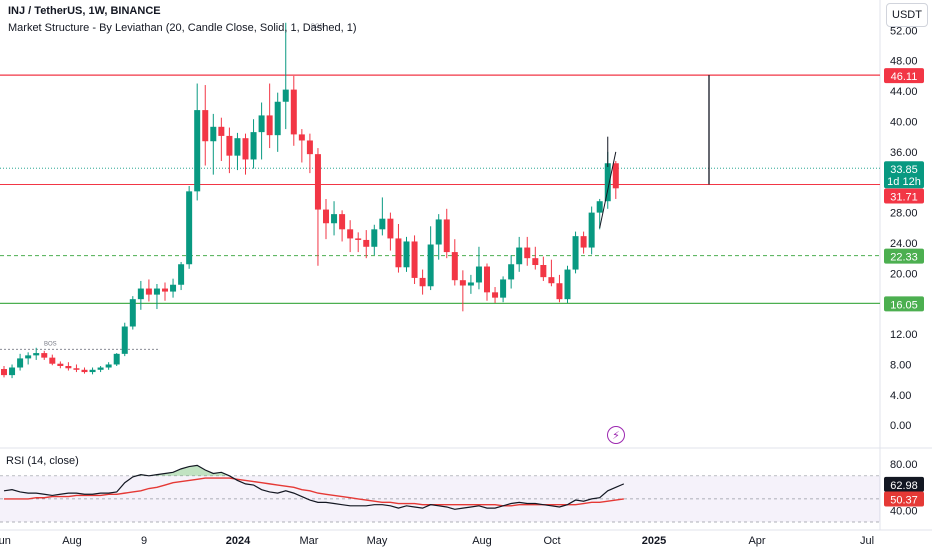 The image size is (932, 550). What do you see at coordinates (616, 435) in the screenshot?
I see `flash-icon: ⚡` at bounding box center [616, 435].